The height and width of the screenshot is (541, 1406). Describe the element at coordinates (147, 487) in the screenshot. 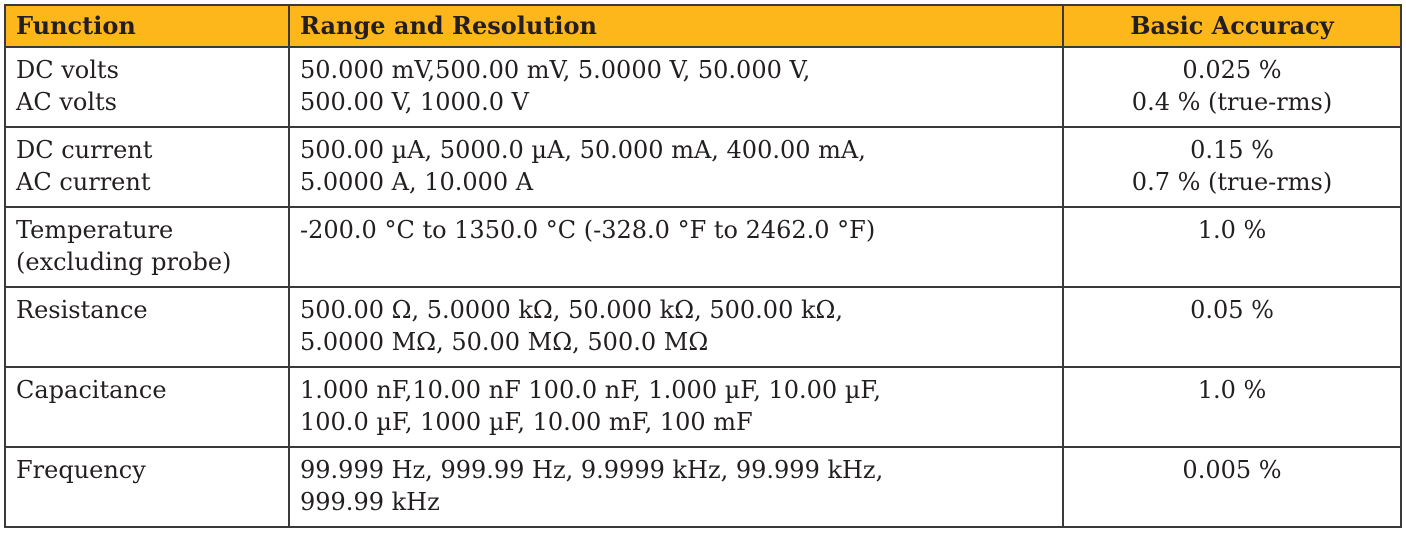

I see `function-cell: Frequency` at that location.